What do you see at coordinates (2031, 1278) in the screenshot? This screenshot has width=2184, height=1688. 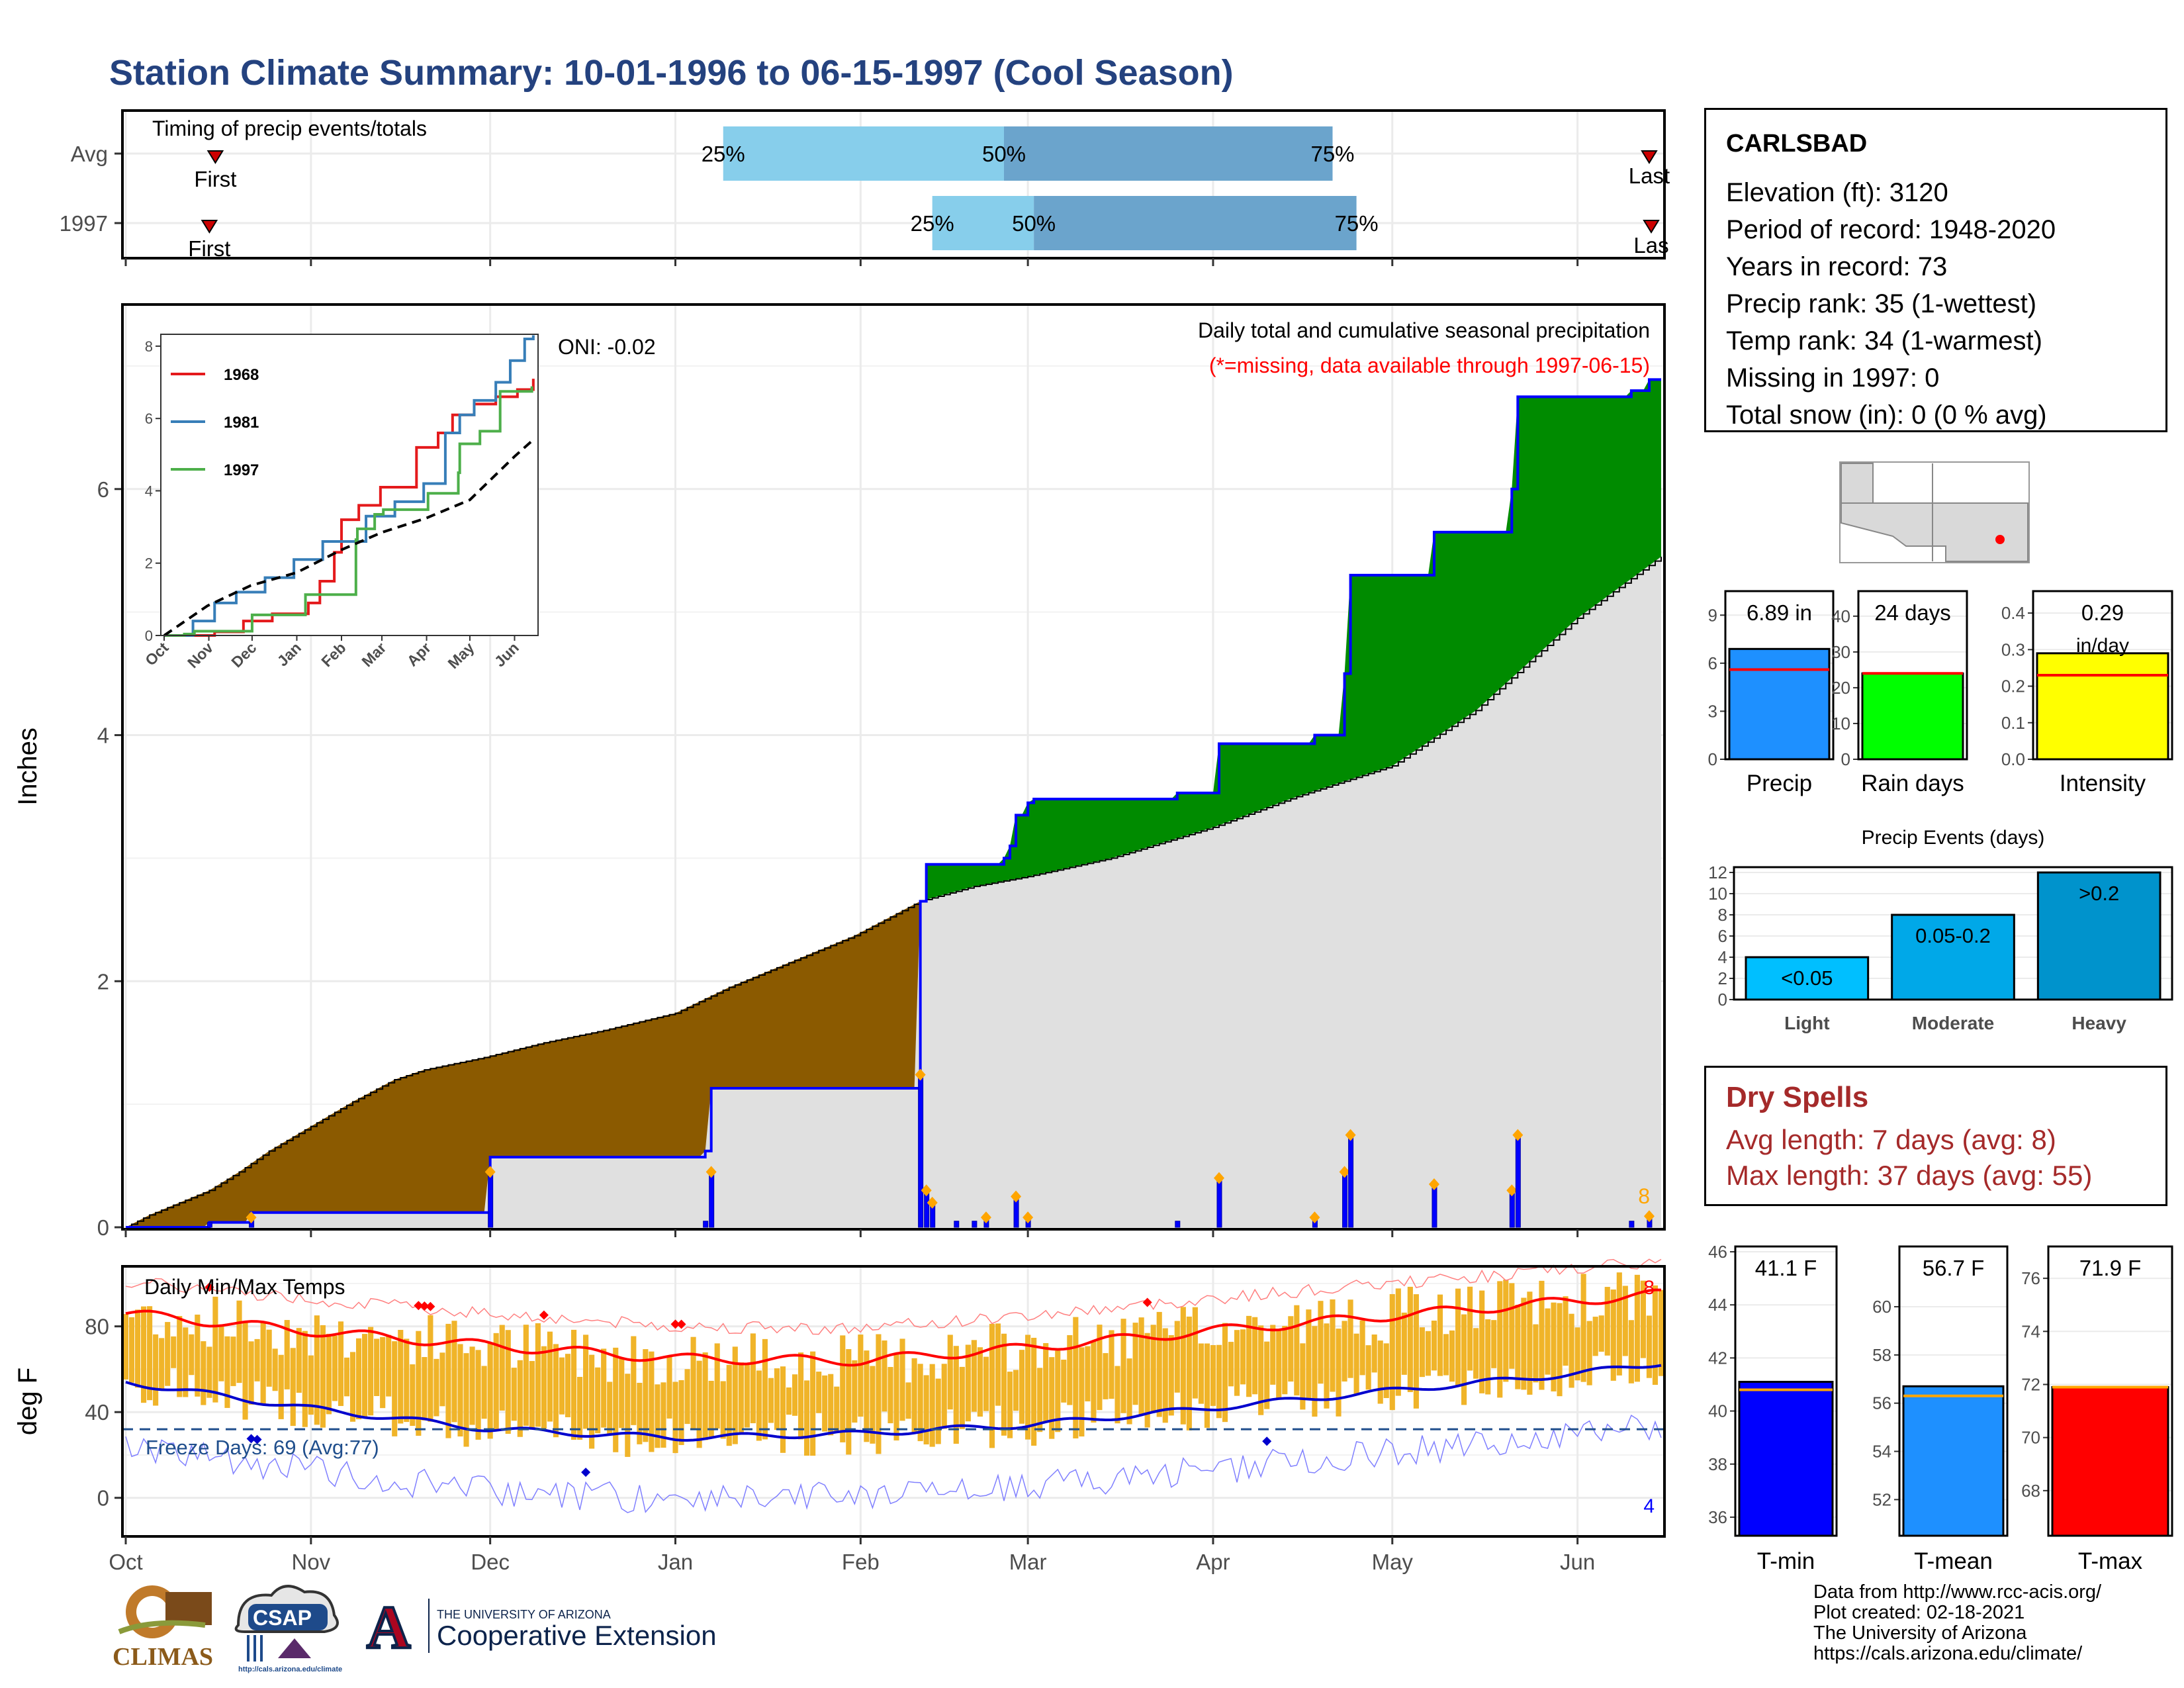 I see `summary-ytick-label: 76` at bounding box center [2031, 1278].